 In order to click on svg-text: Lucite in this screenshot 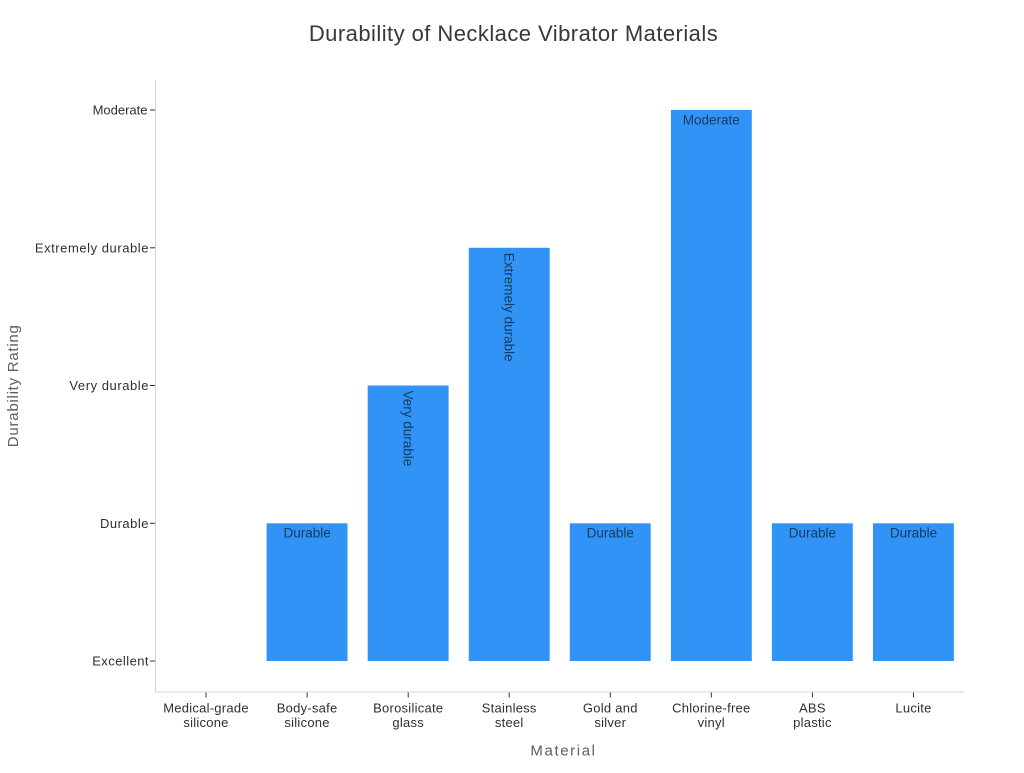, I will do `click(913, 708)`.